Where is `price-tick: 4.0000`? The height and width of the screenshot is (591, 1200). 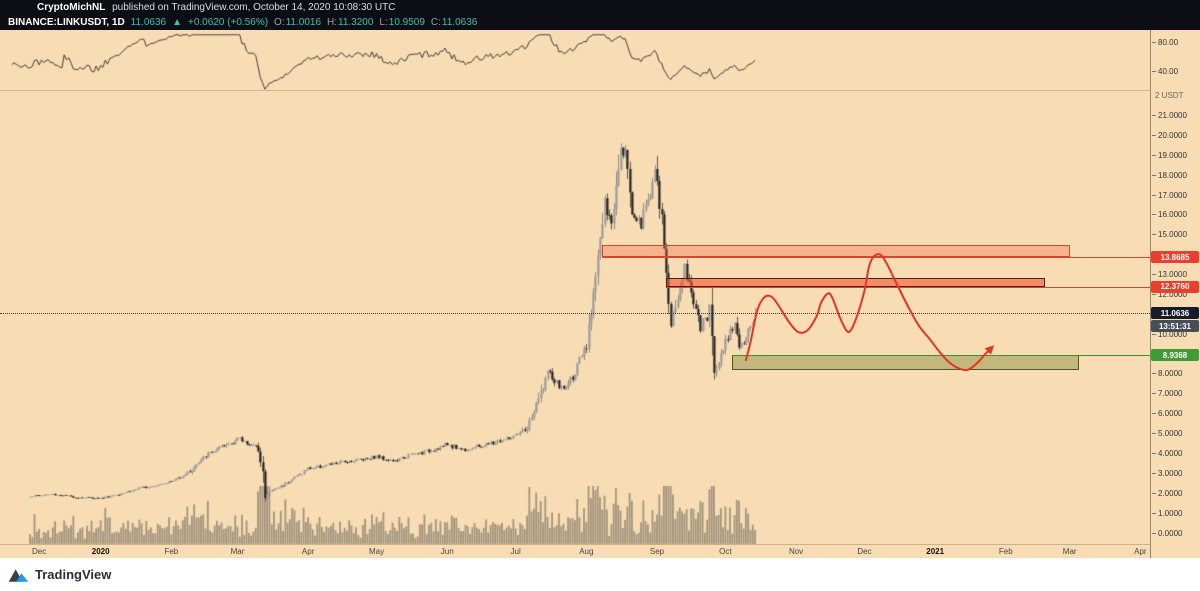 price-tick: 4.0000 is located at coordinates (1167, 453).